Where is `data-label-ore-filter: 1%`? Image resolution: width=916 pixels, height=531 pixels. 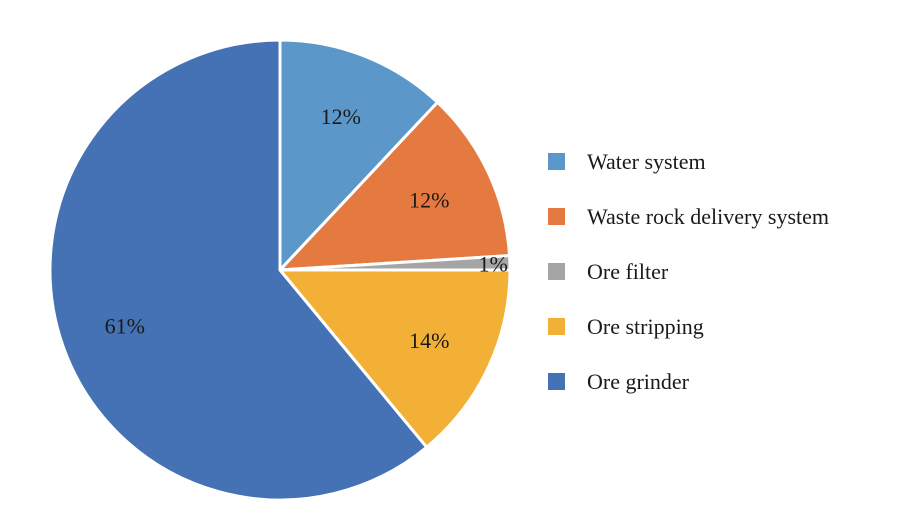 data-label-ore-filter: 1% is located at coordinates (493, 263).